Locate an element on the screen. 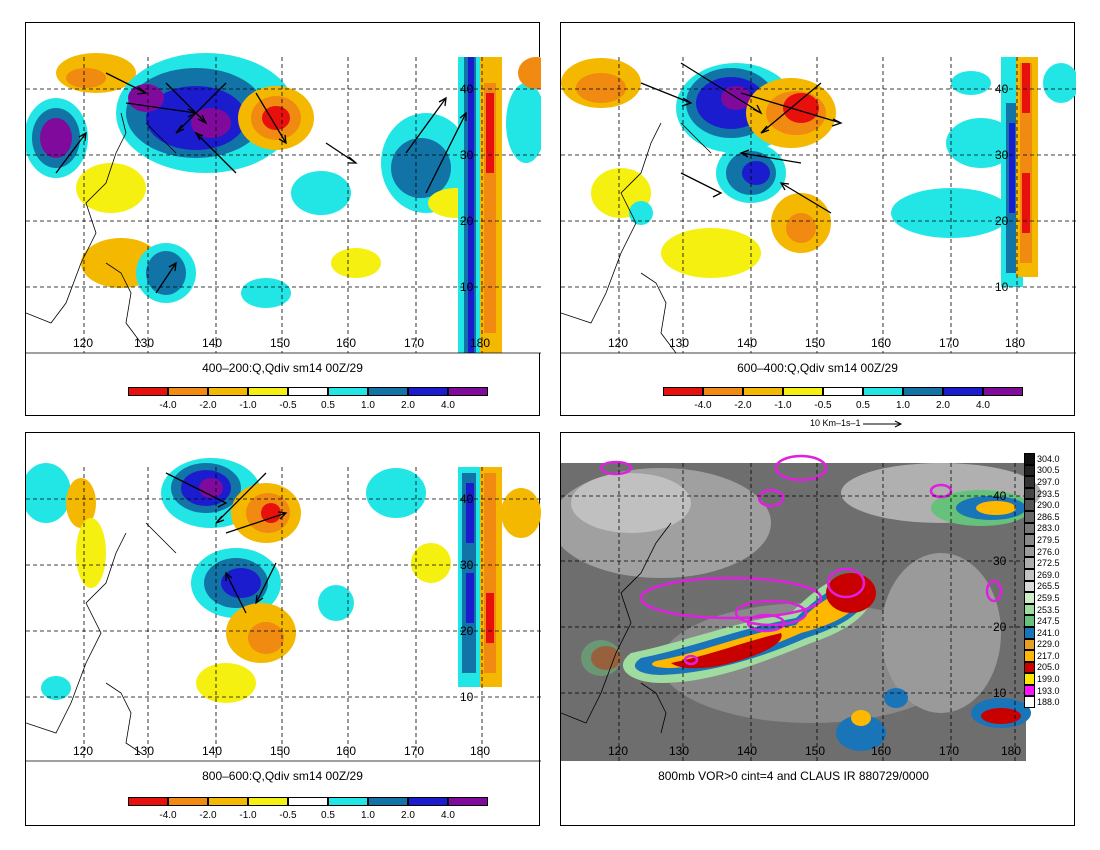 This screenshot has height=850, width=1100. ir-colorbar-entry: 188.0 is located at coordinates (1042, 702).